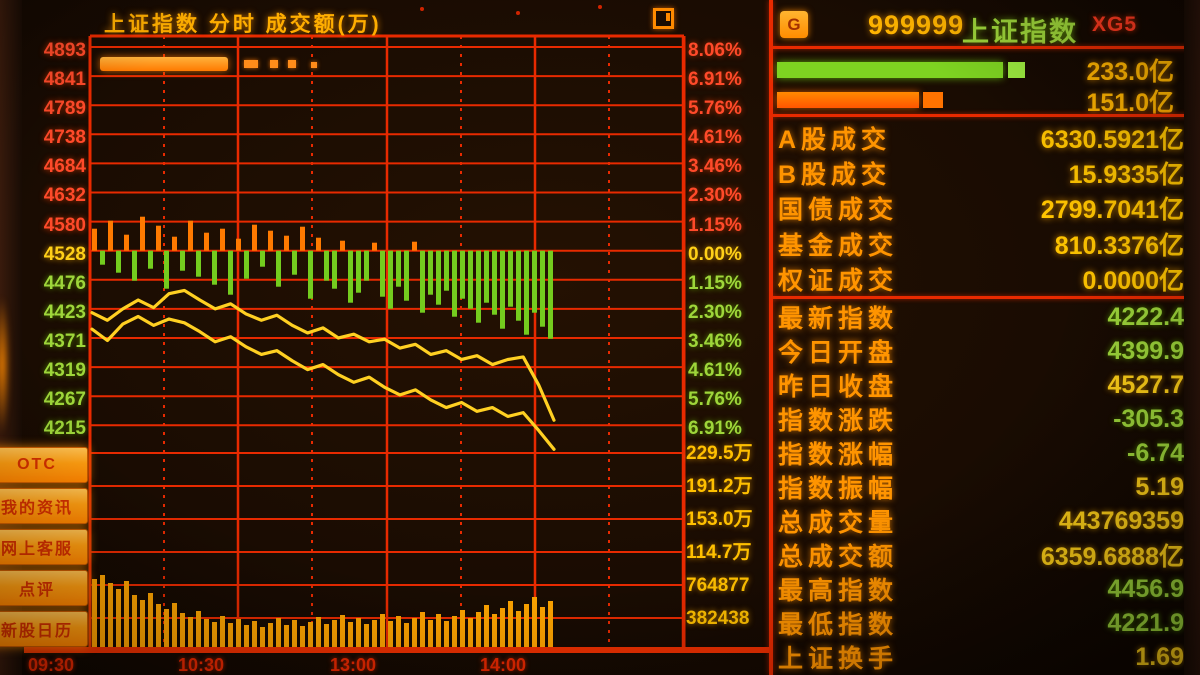 The height and width of the screenshot is (675, 1200). I want to click on row-value: 4222.4, so click(1145, 316).